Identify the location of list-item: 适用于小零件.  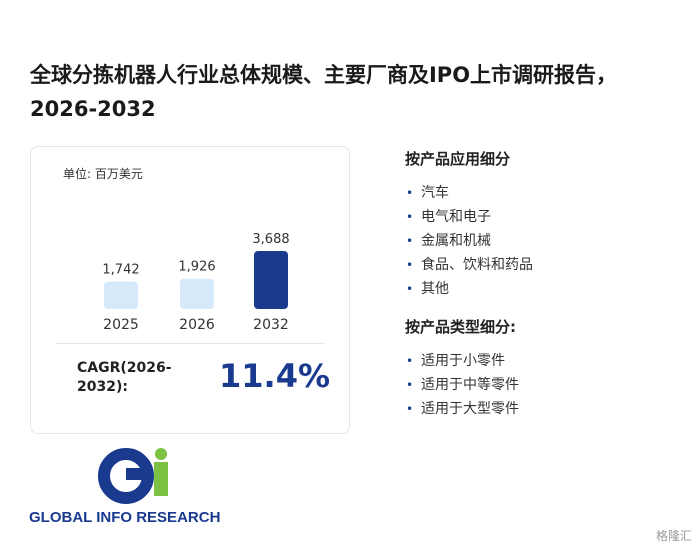
(540, 361).